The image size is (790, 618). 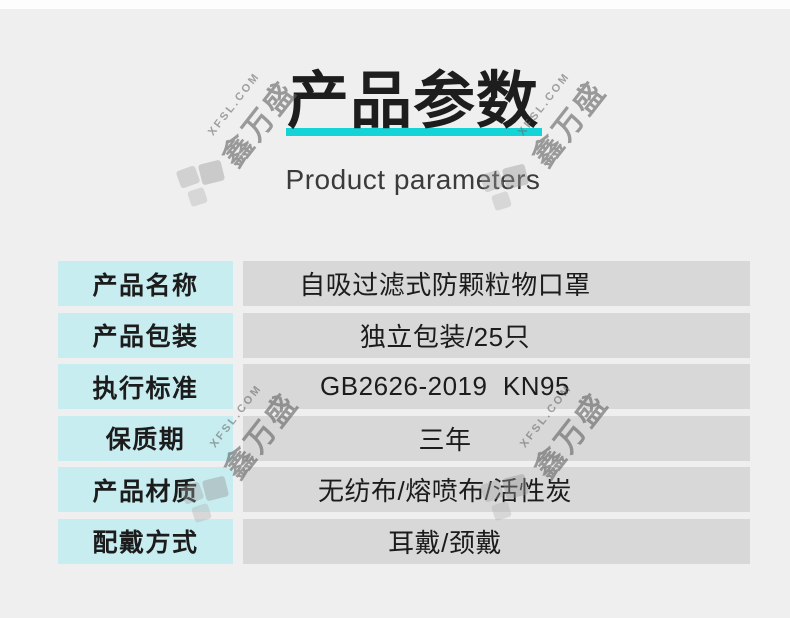 I want to click on spec-label-standard: 执行标准, so click(x=145, y=386).